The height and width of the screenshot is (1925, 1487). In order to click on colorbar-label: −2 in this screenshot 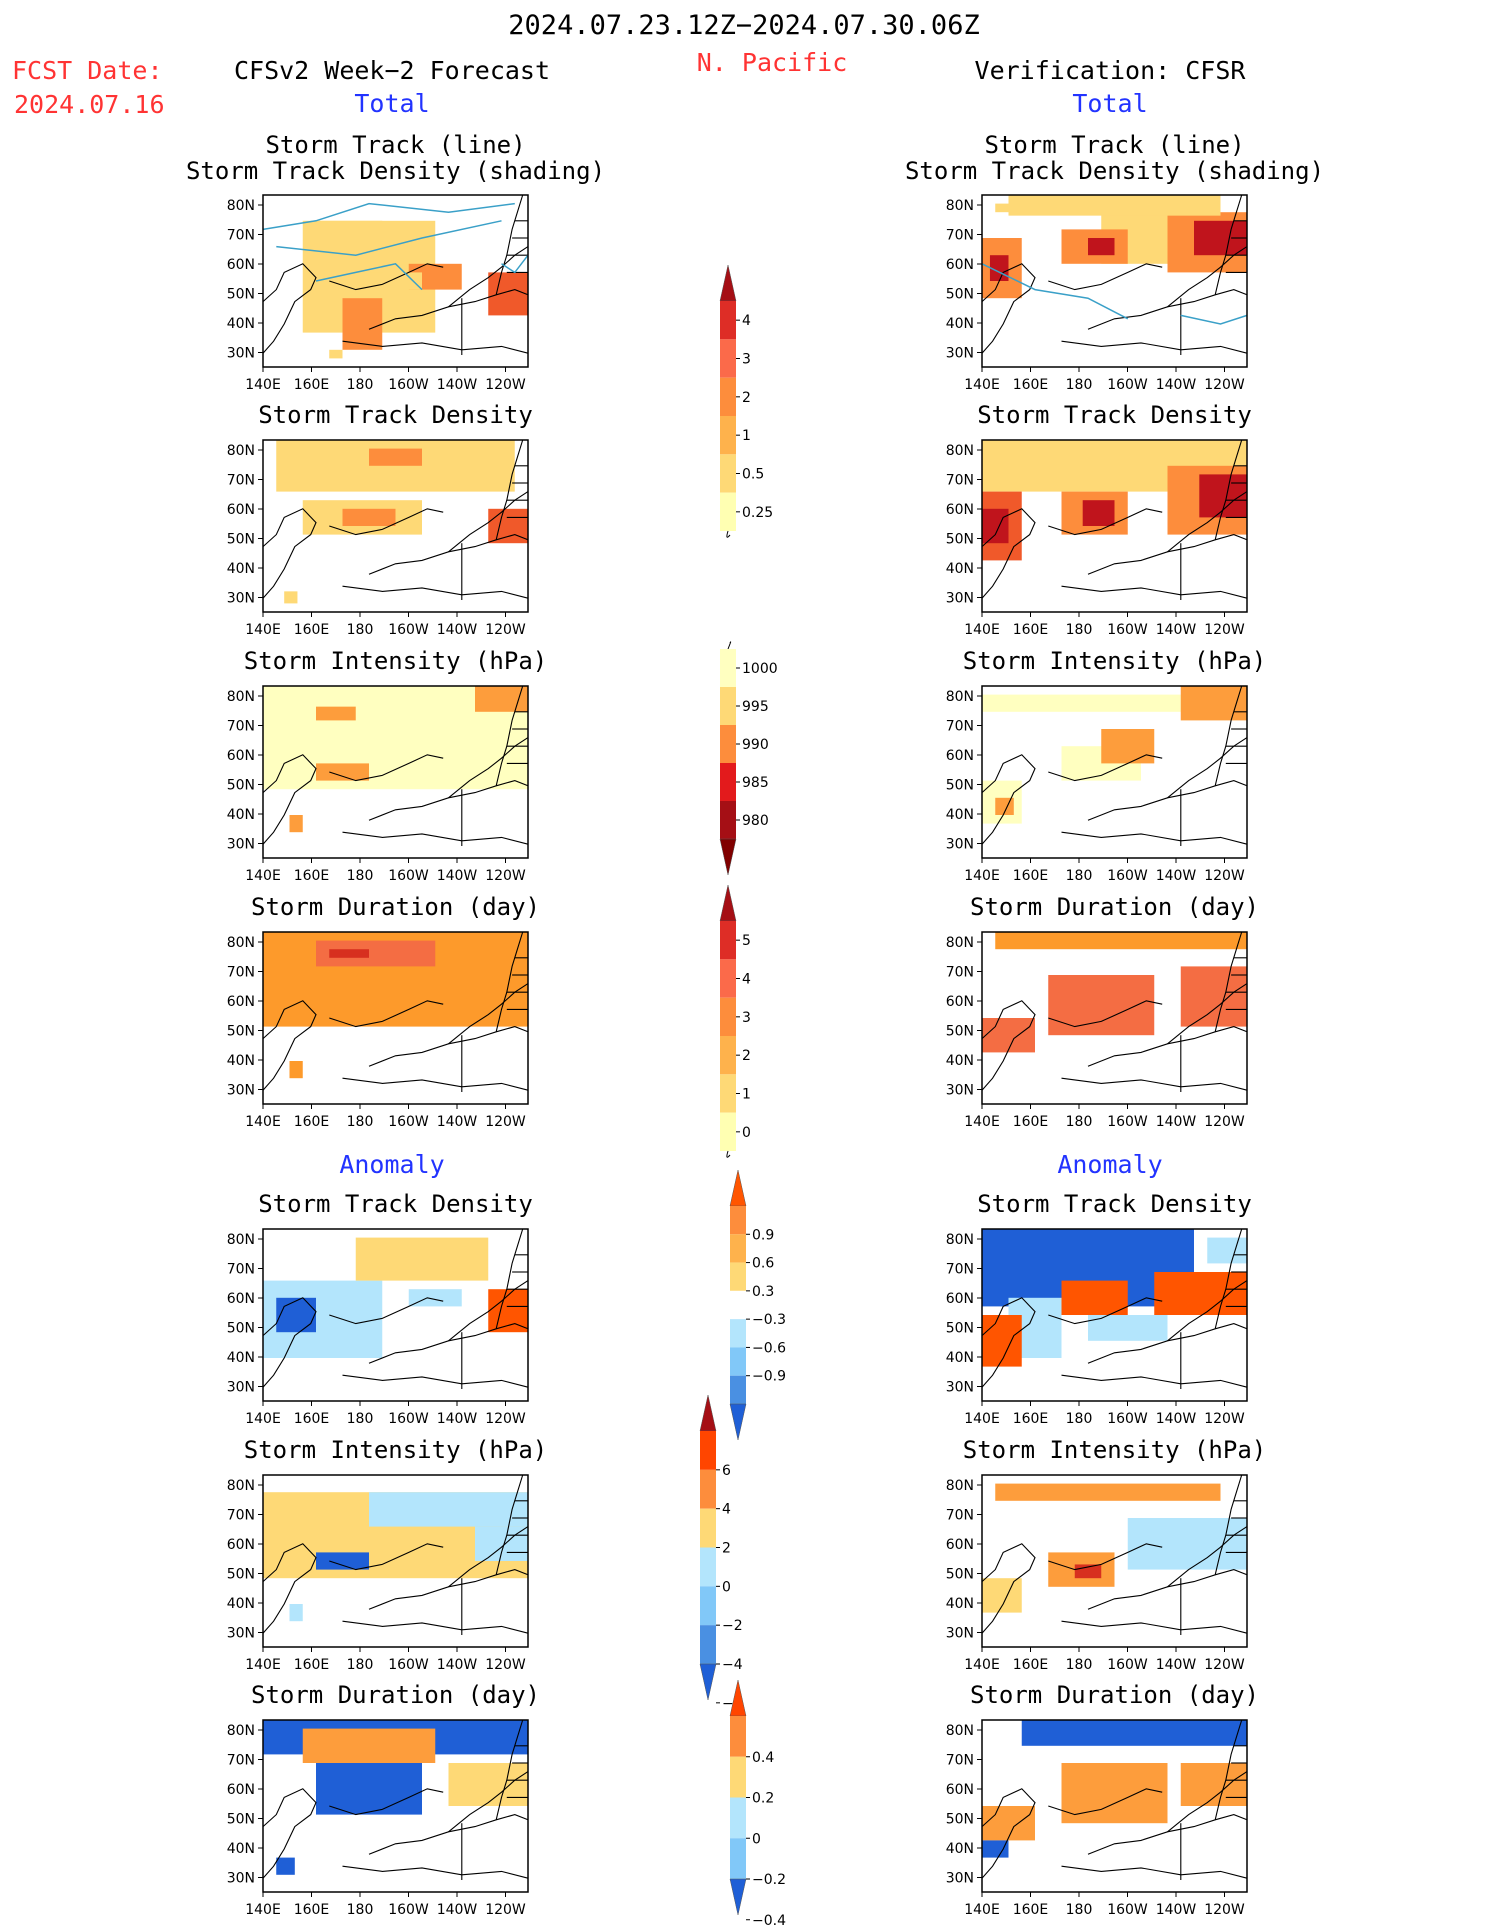, I will do `click(732, 1626)`.